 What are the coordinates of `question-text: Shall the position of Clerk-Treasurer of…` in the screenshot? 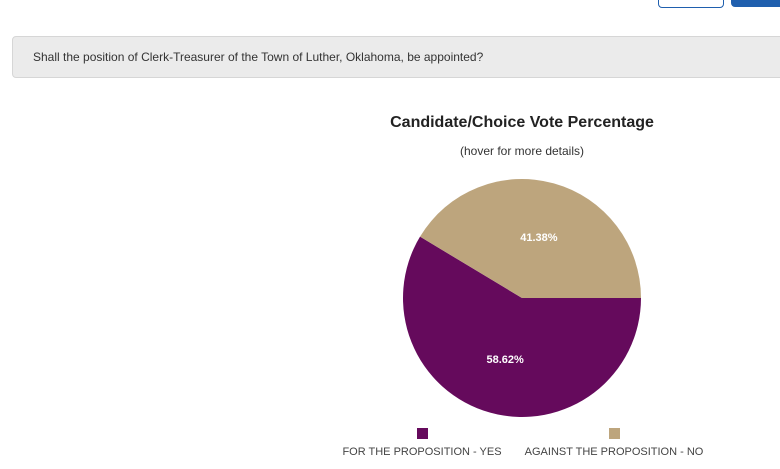 It's located at (258, 57).